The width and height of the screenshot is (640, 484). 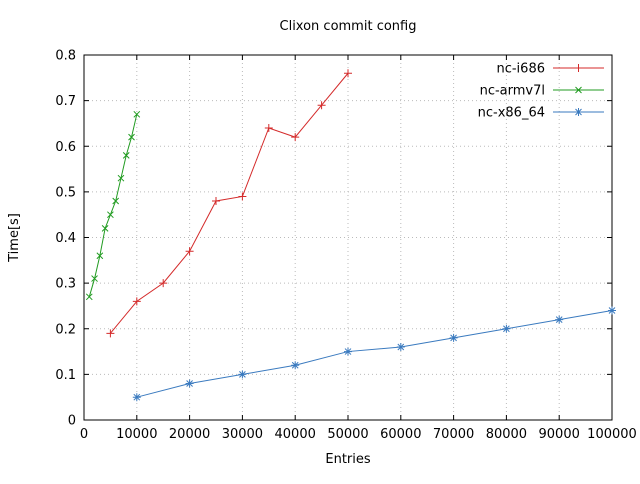 I want to click on x-tick-label: 20000, so click(x=189, y=434).